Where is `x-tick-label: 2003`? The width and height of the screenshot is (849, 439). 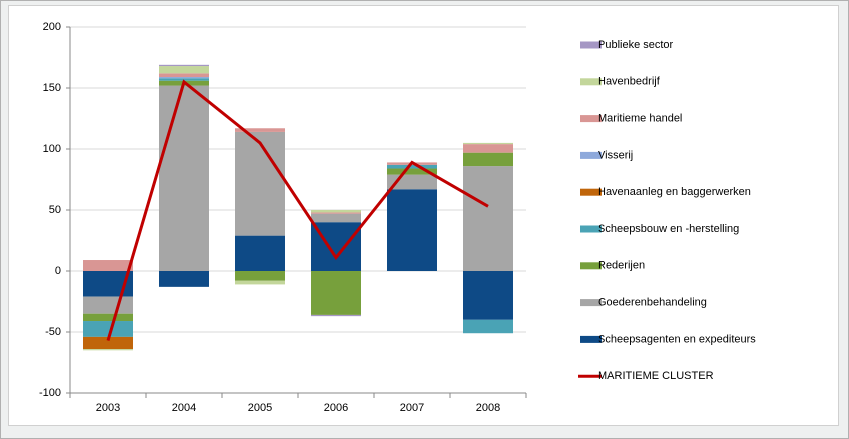 x-tick-label: 2003 is located at coordinates (108, 408).